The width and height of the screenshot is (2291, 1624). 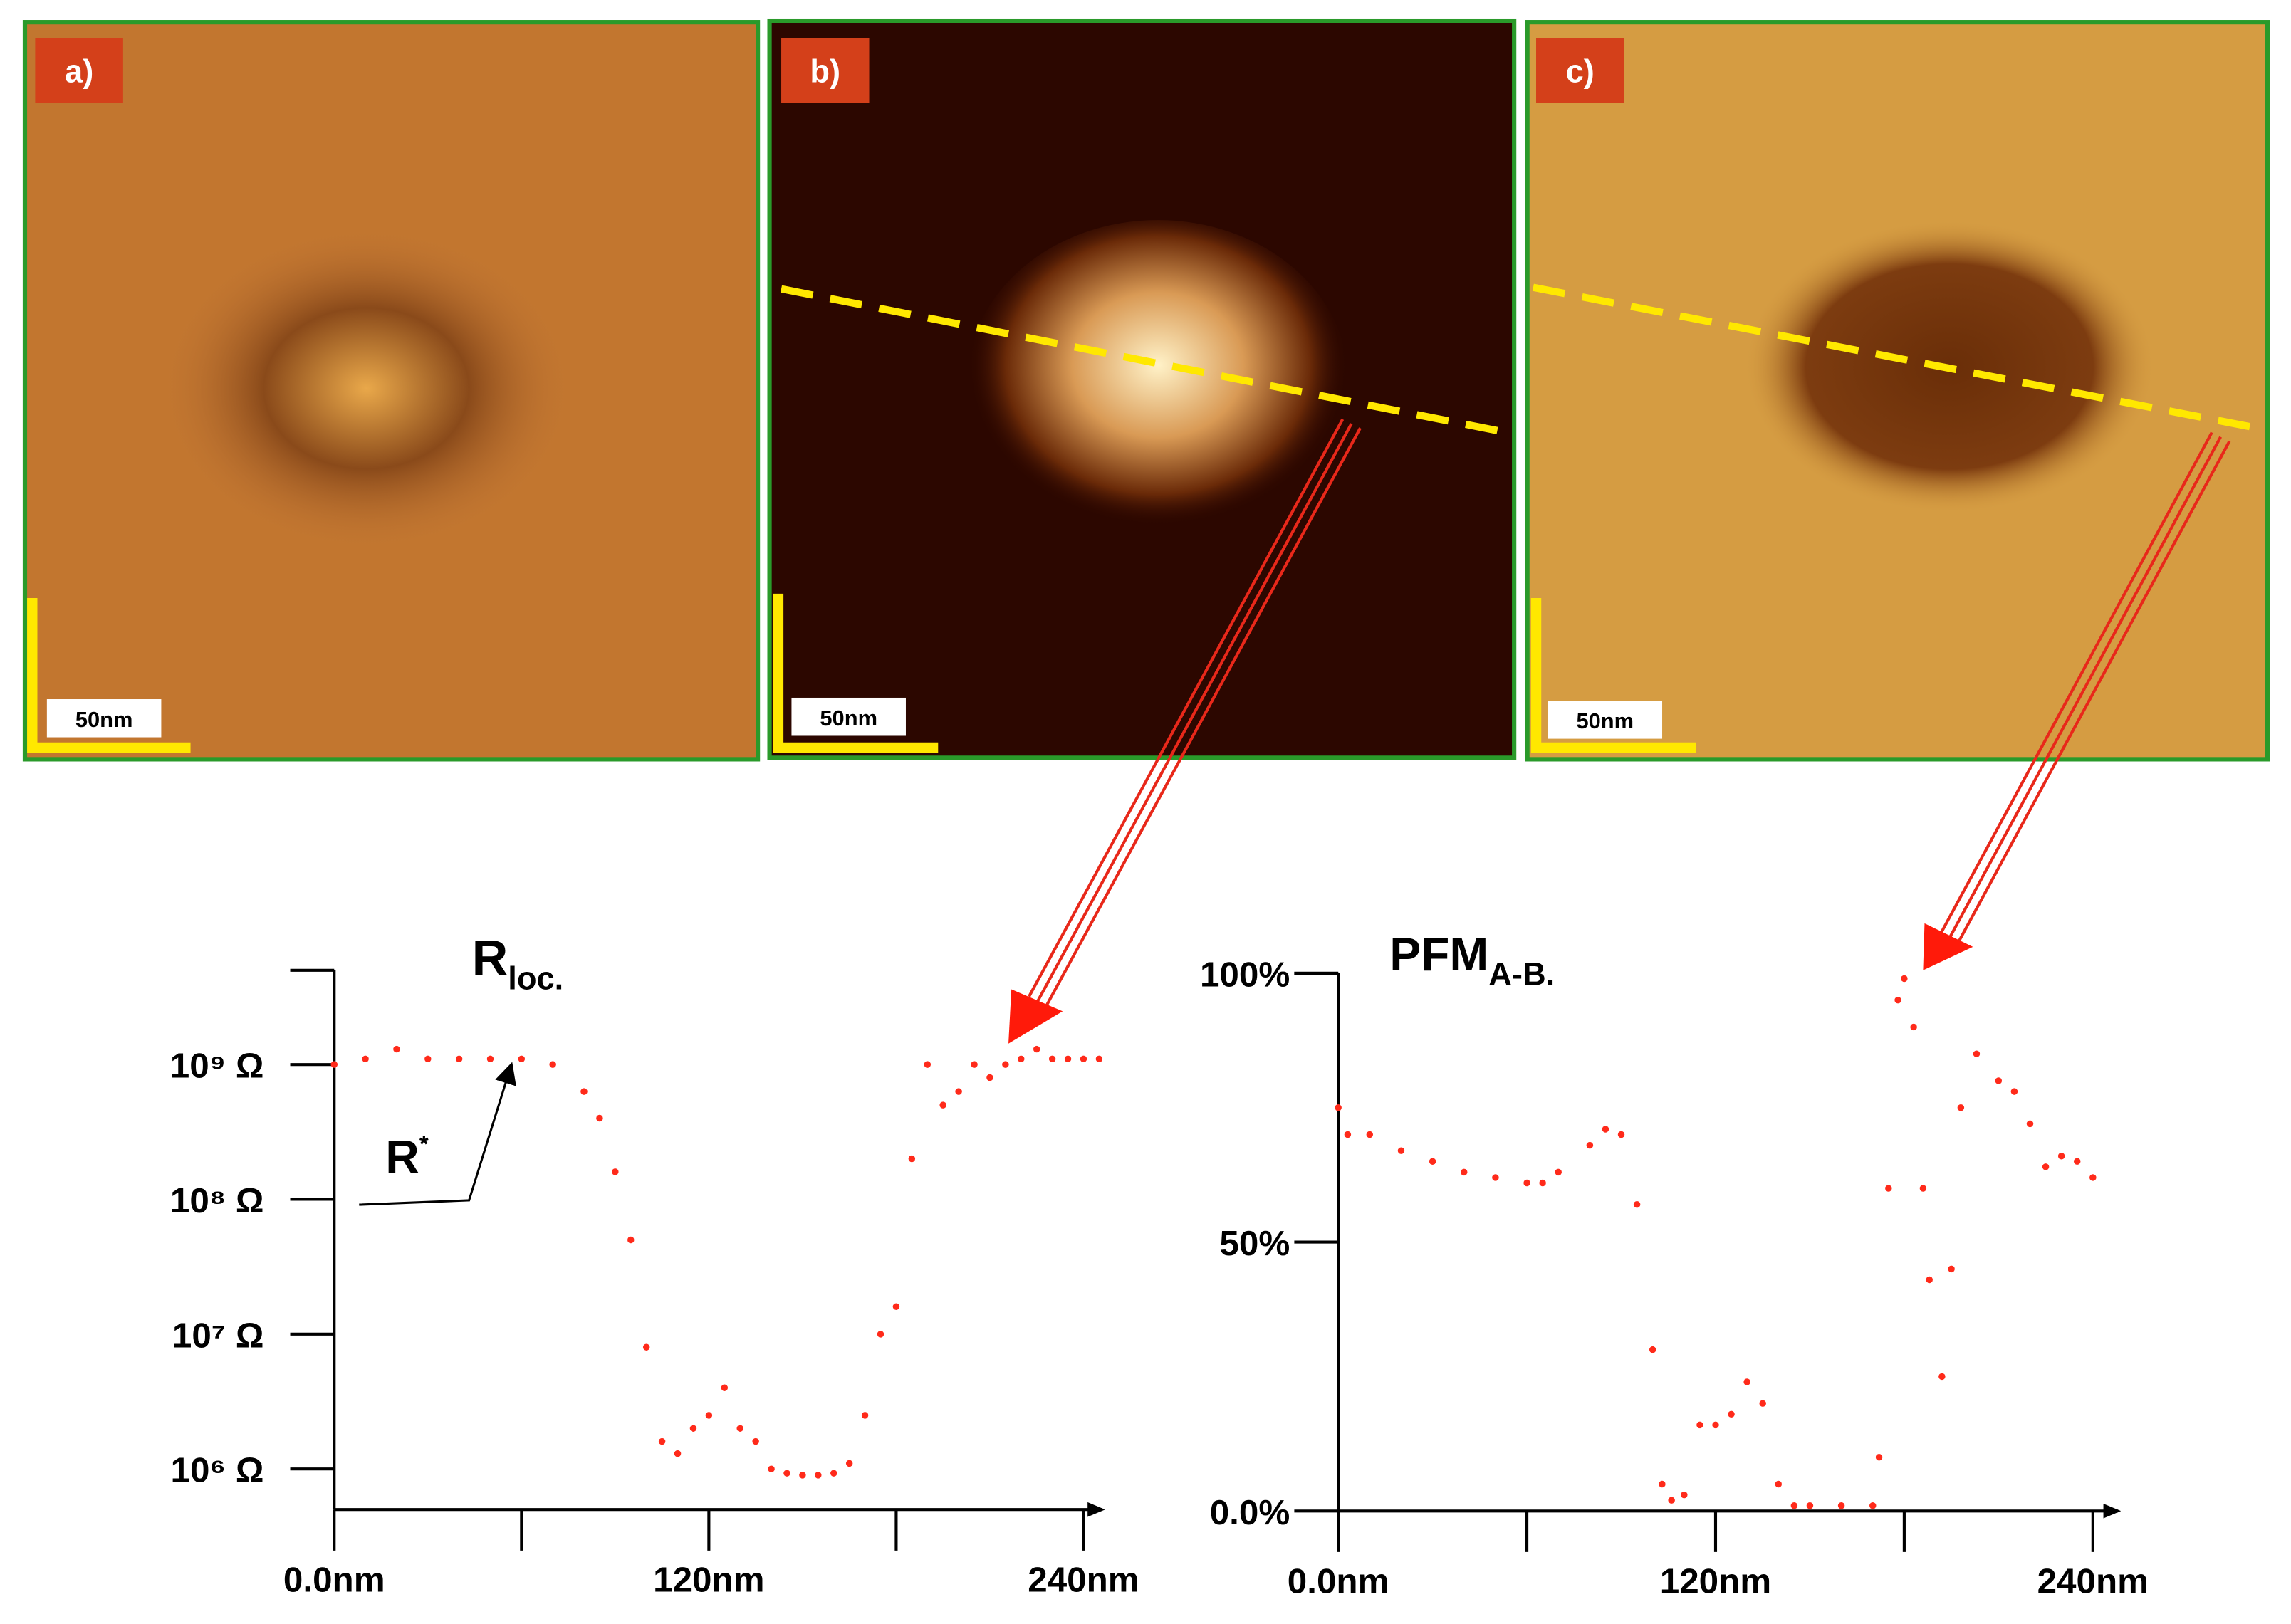 I want to click on chart-title: PFMA-B., so click(x=1472, y=960).